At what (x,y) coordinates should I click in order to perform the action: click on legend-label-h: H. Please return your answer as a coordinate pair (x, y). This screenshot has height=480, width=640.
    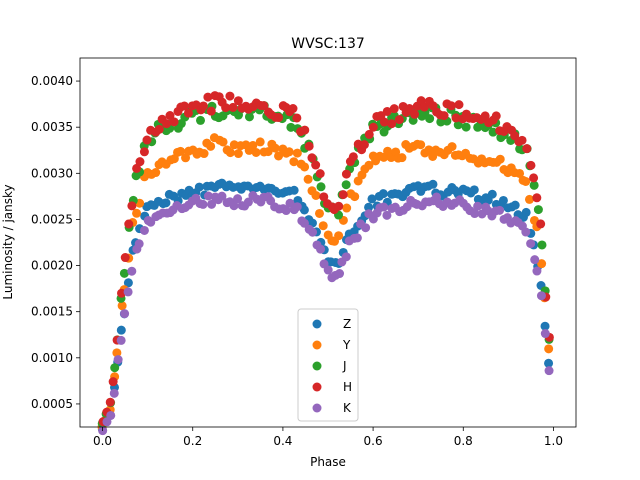
    Looking at the image, I should click on (347, 387).